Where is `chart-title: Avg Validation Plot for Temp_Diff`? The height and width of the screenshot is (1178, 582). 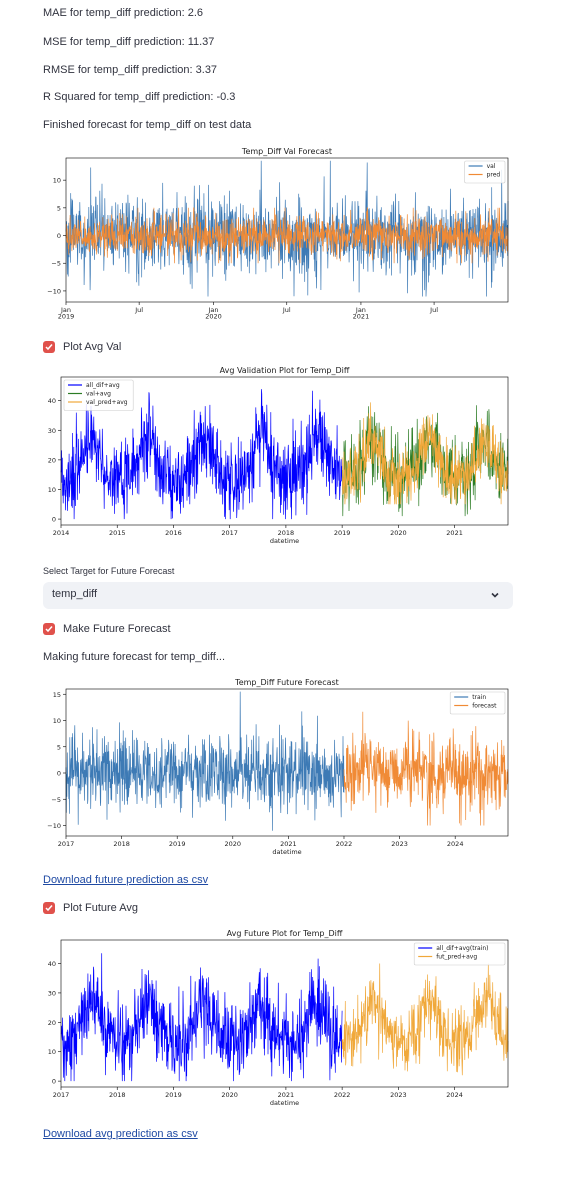 chart-title: Avg Validation Plot for Temp_Diff is located at coordinates (285, 370).